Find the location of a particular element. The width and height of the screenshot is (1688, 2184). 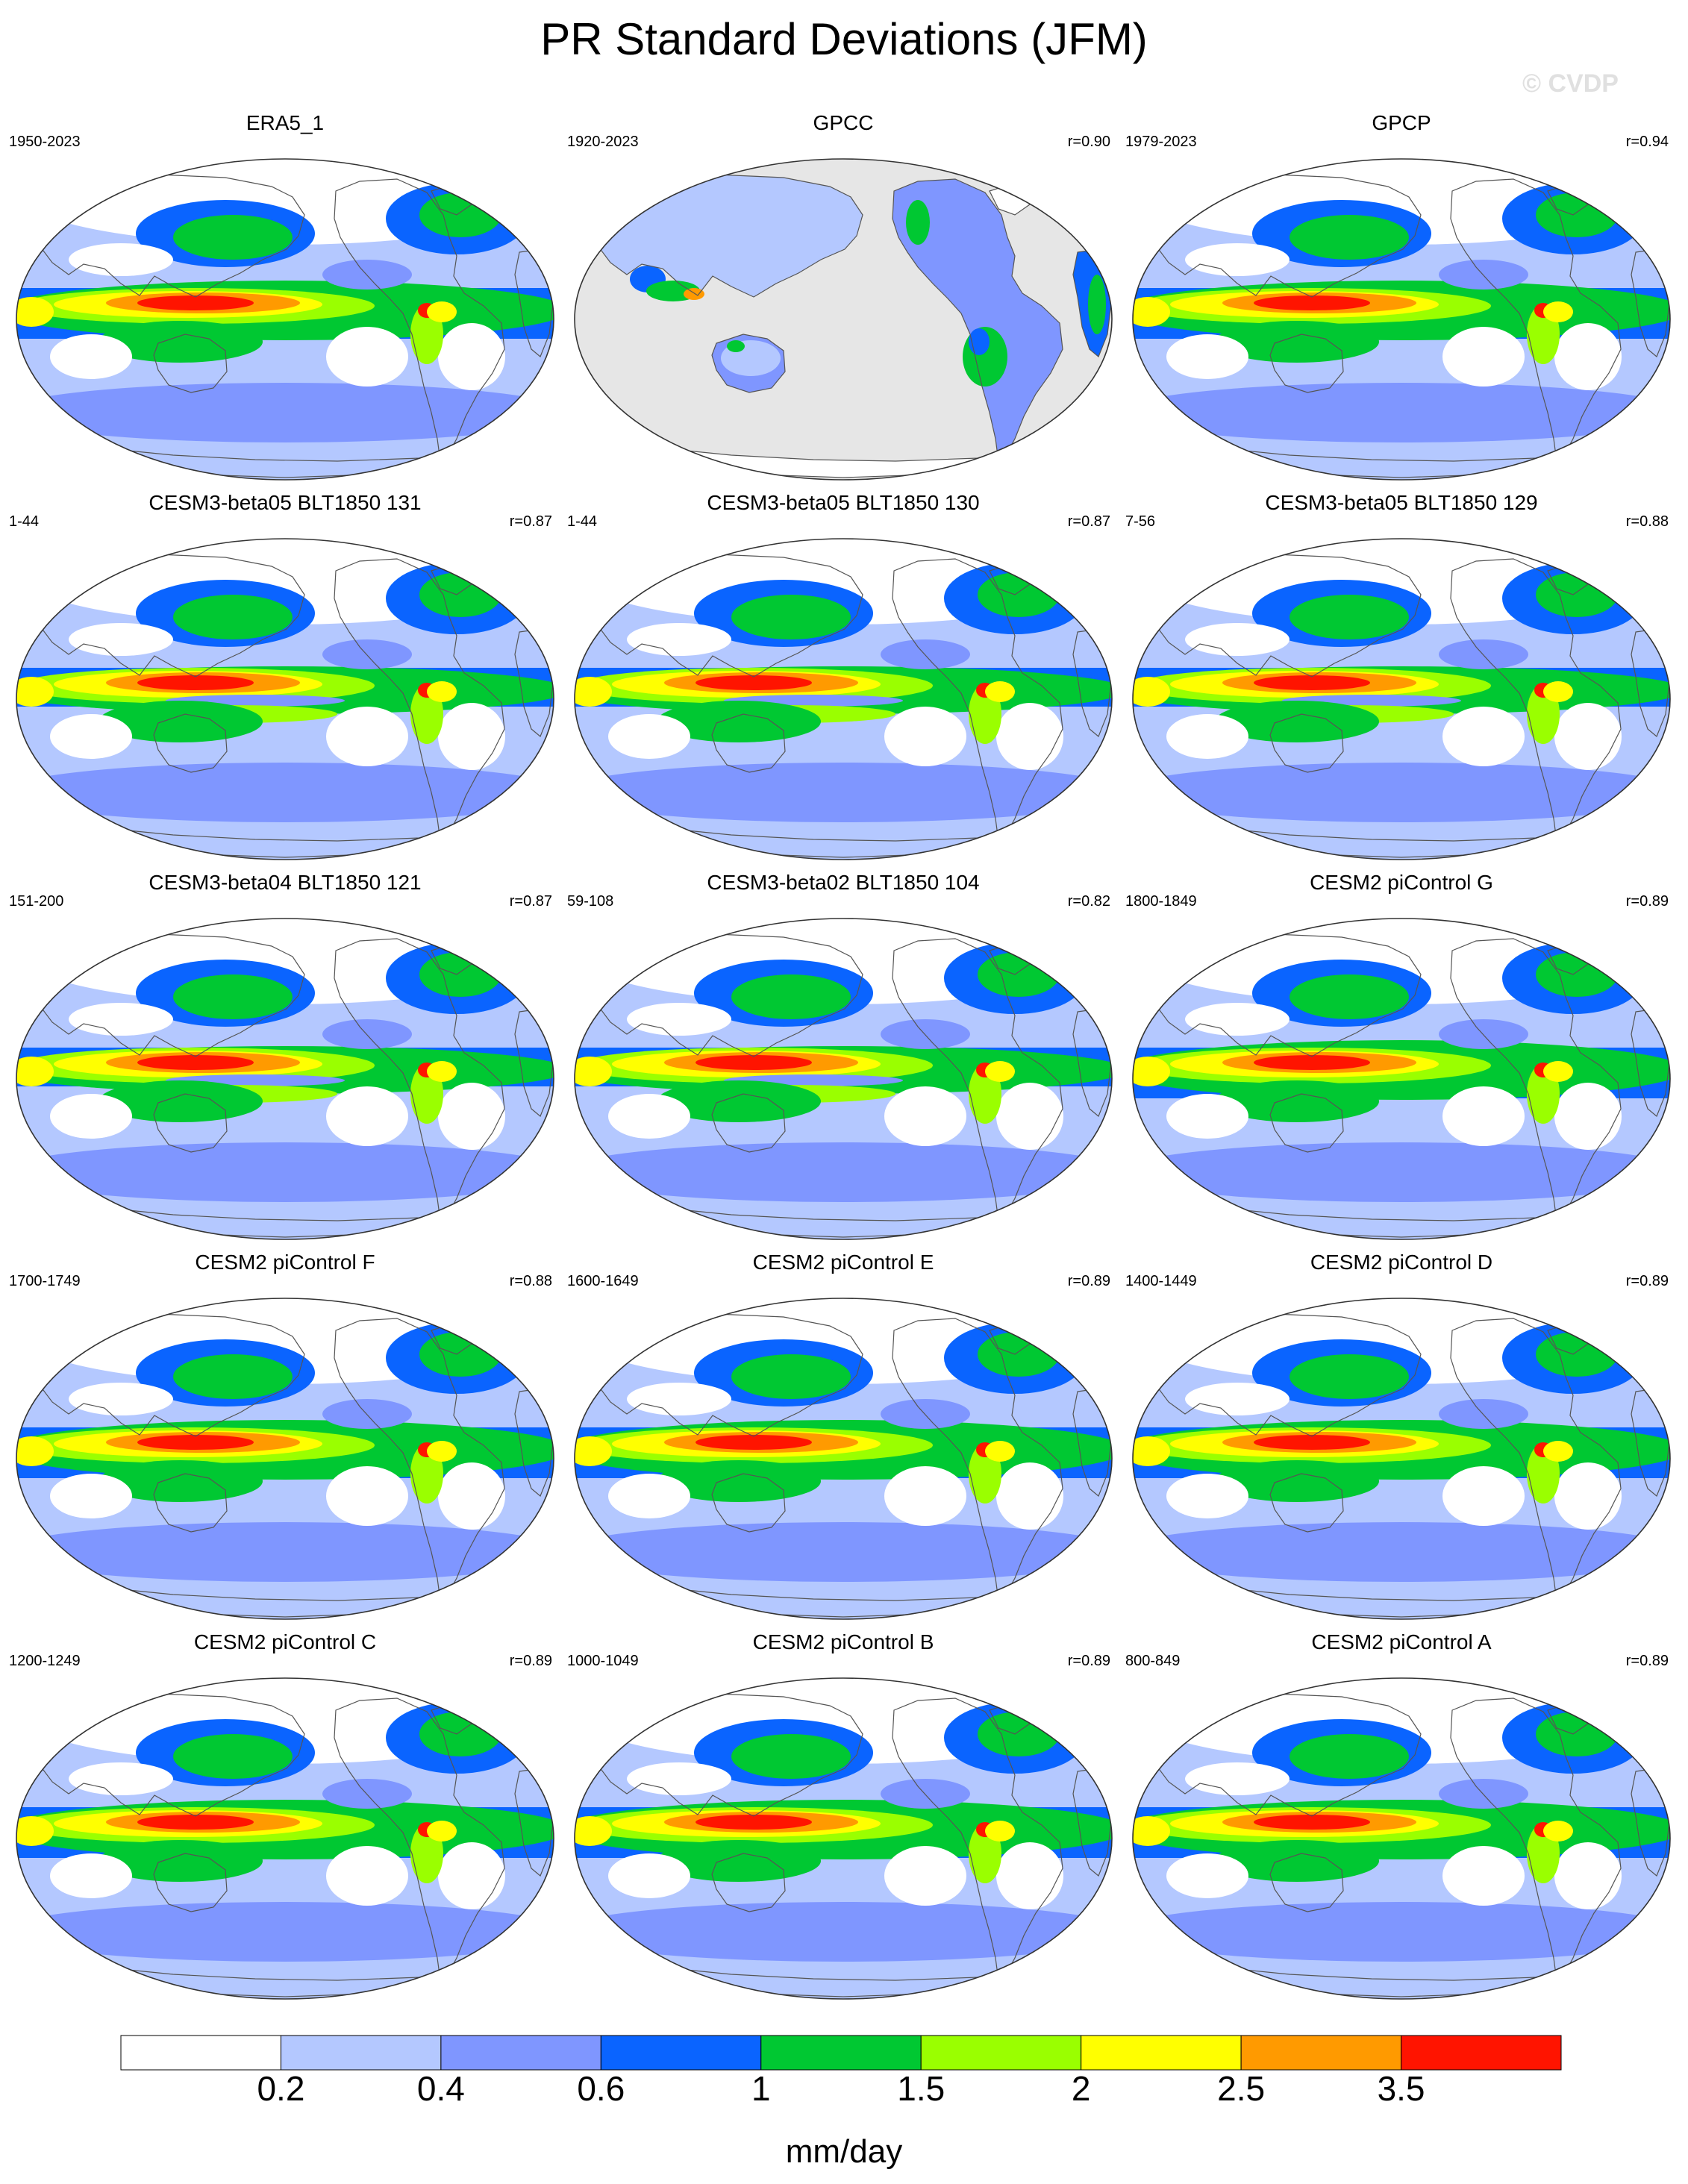

map-panel: CESM3-beta05 BLT1850 129 7-56 r=0.88 is located at coordinates (1401, 676).